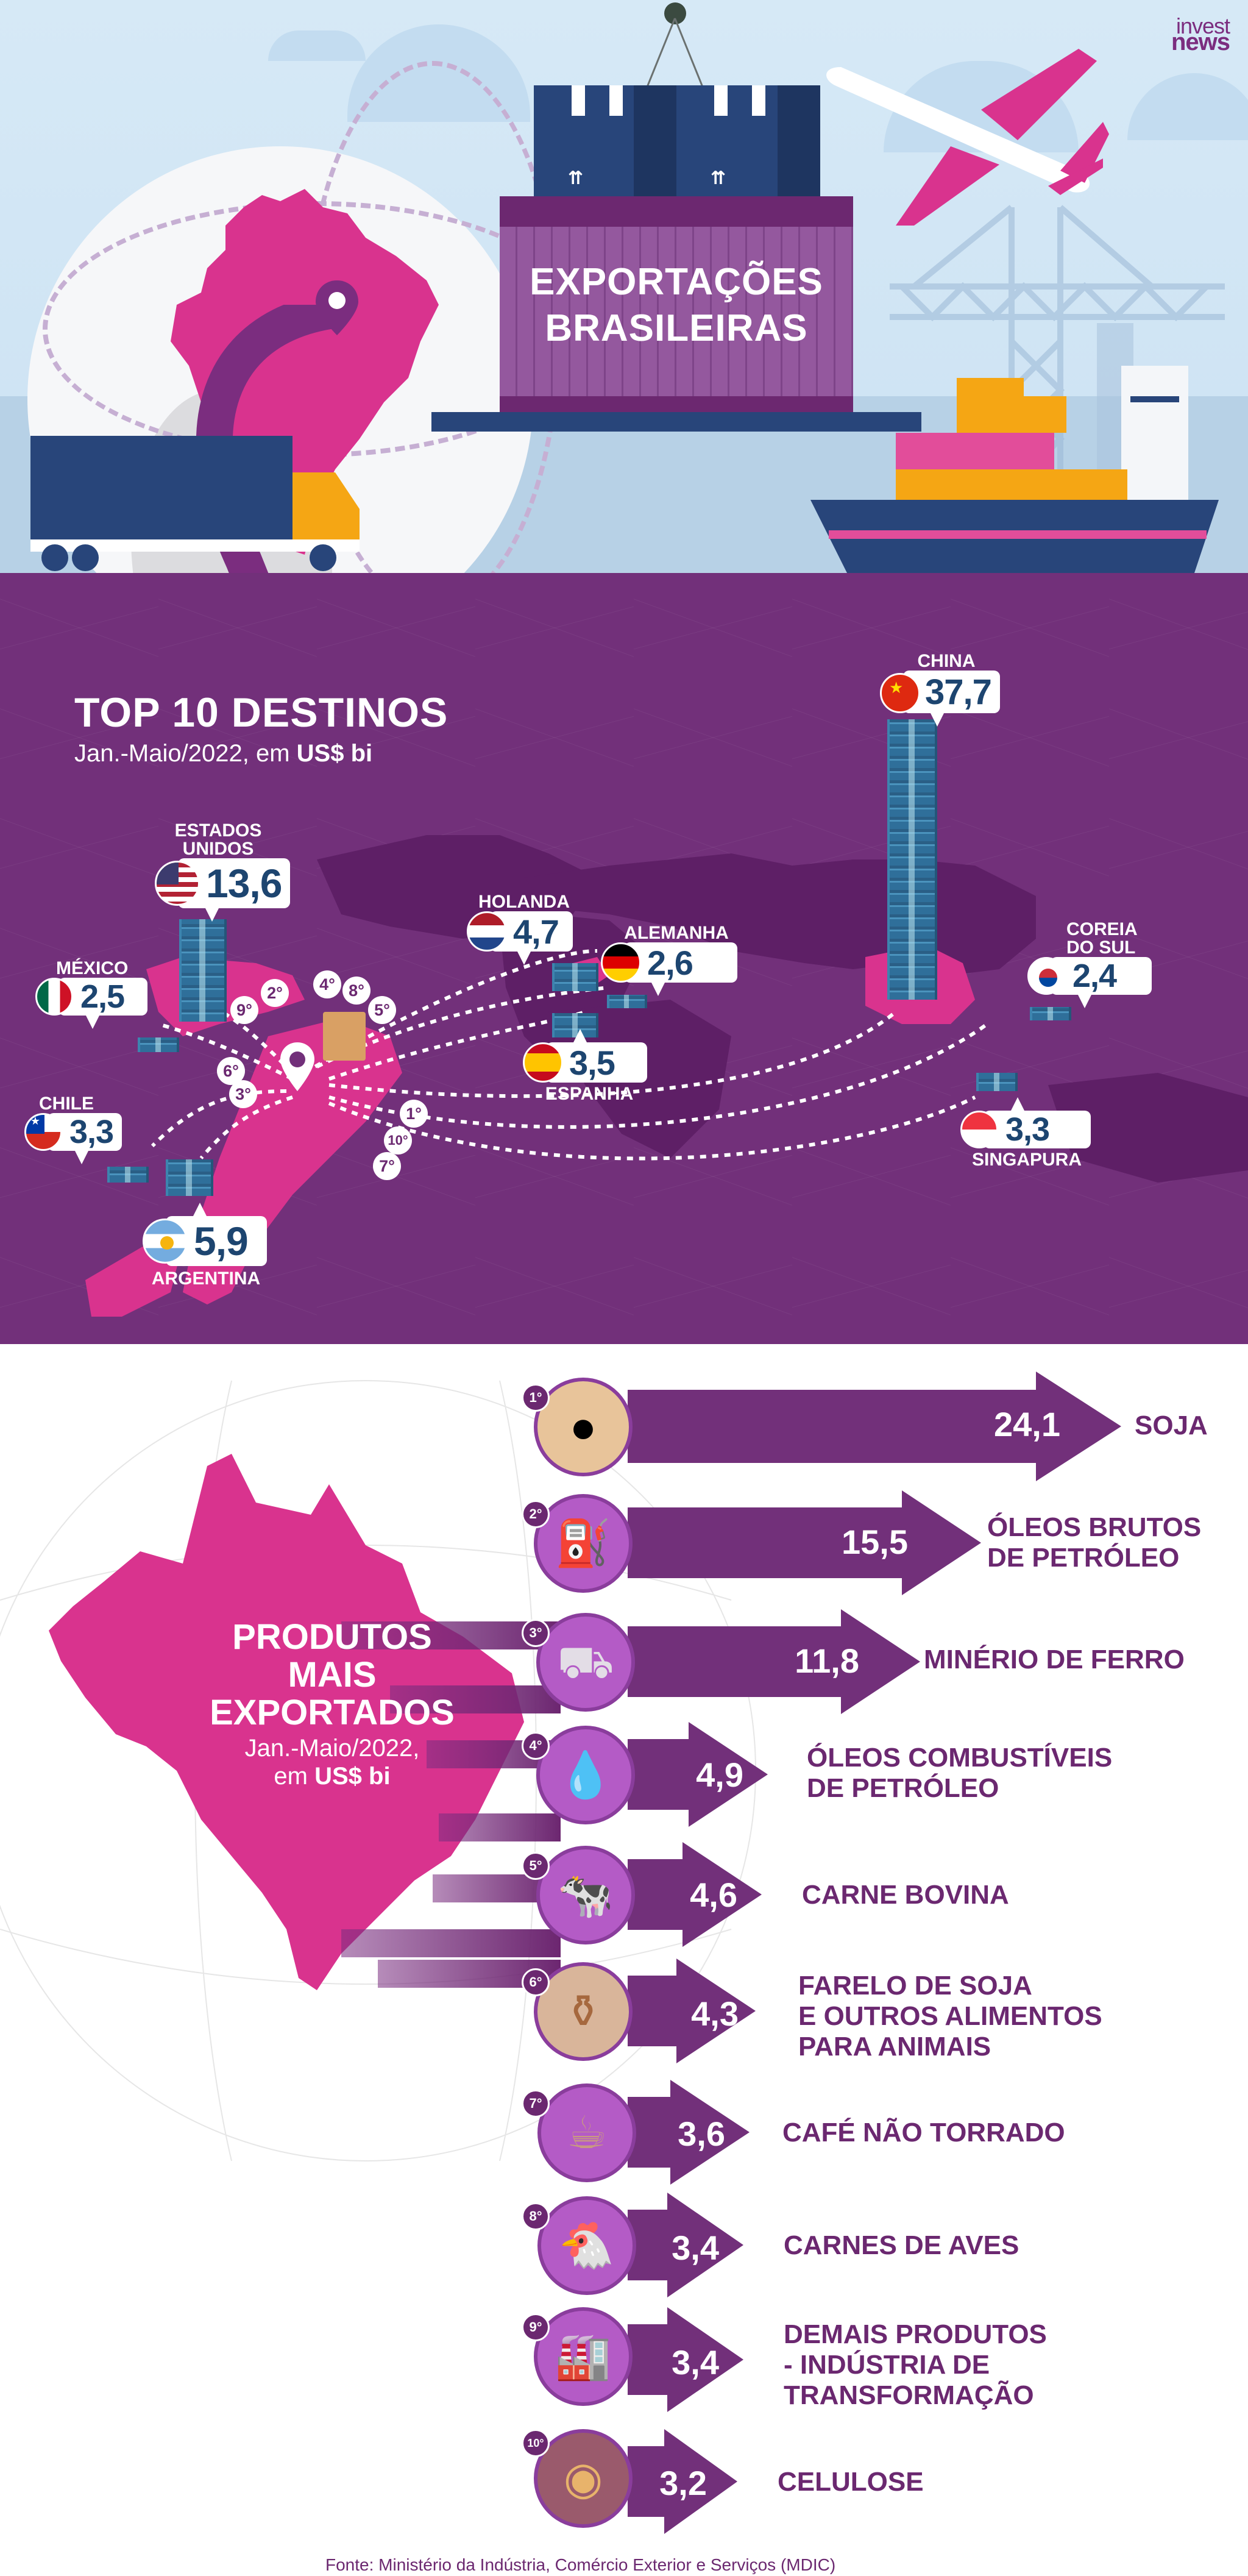  What do you see at coordinates (669, 960) in the screenshot?
I see `destination-germany: ALEMANHA 2,6` at bounding box center [669, 960].